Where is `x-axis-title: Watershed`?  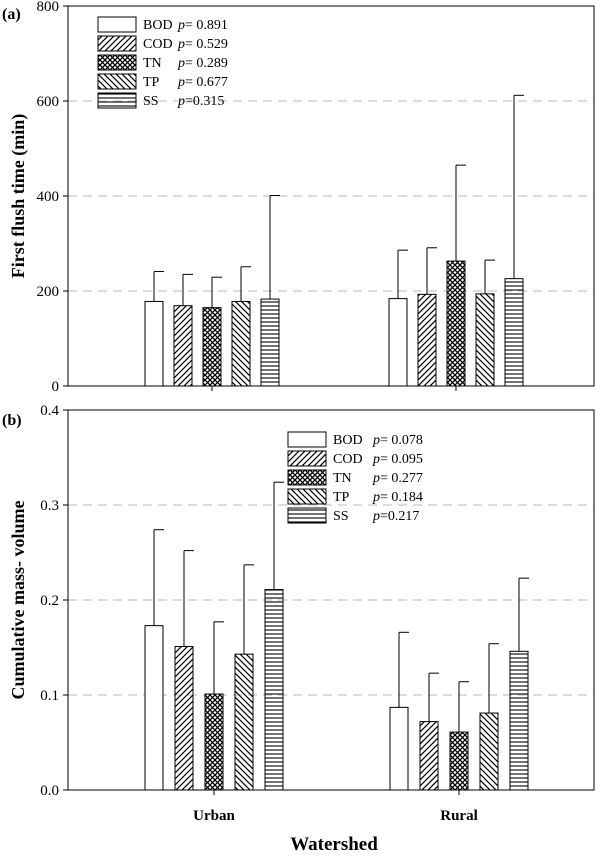
x-axis-title: Watershed is located at coordinates (334, 844).